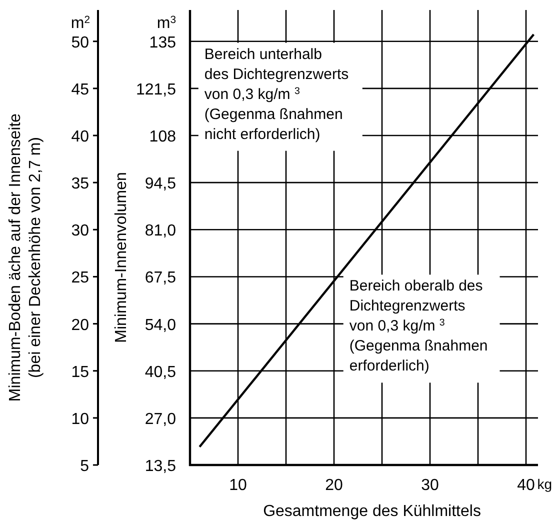 This screenshot has width=555, height=528. I want to click on y-tick-label: 67,5, so click(160, 278).